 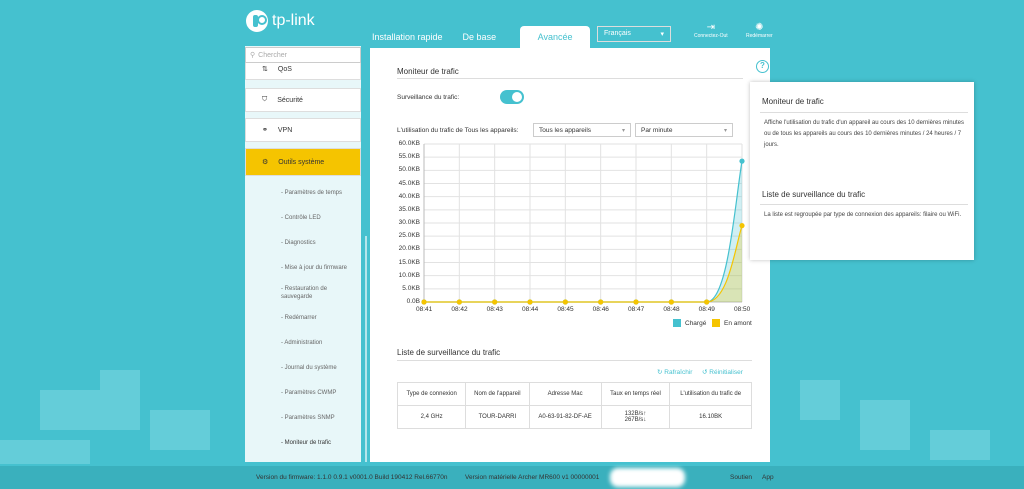 What do you see at coordinates (253, 55) in the screenshot?
I see `search-icon: ⚲` at bounding box center [253, 55].